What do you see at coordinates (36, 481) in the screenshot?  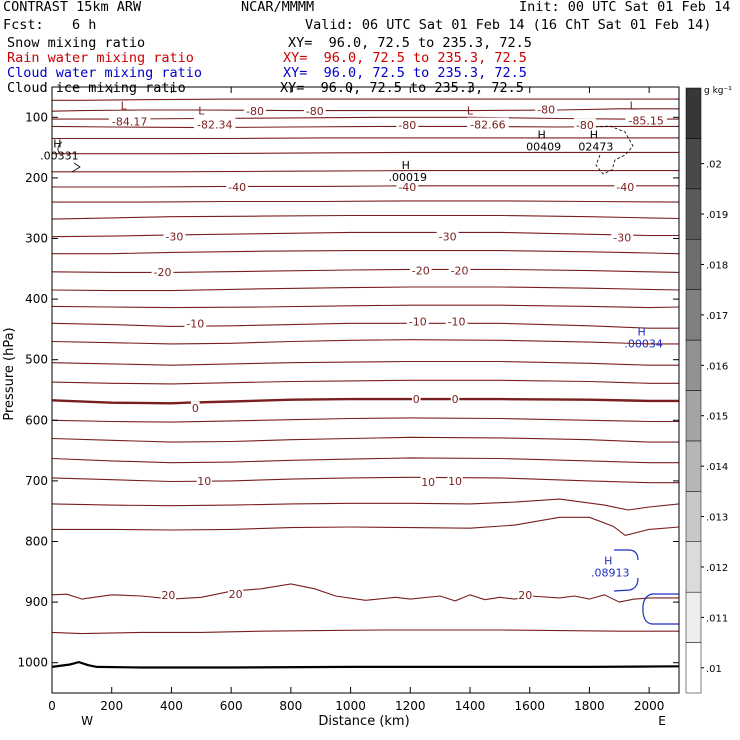 I see `y-tick-label-6: 700` at bounding box center [36, 481].